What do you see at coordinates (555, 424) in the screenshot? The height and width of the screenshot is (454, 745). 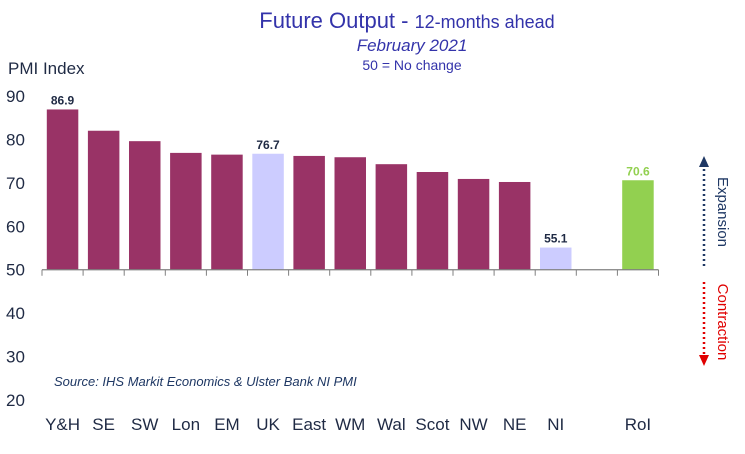 I see `x-tick-label: NI` at bounding box center [555, 424].